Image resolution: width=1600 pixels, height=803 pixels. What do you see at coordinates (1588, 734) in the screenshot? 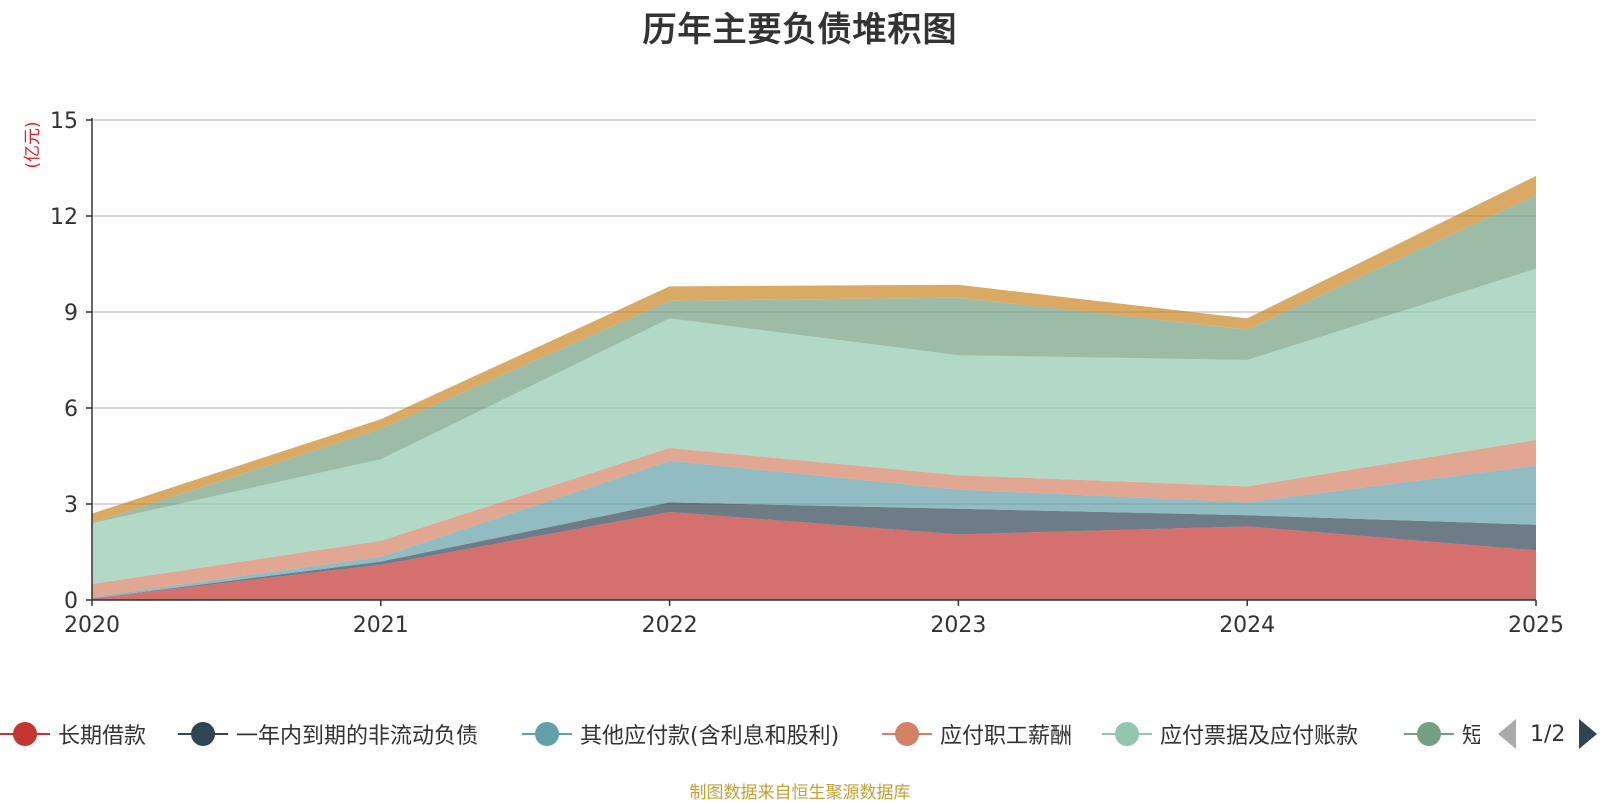
I see `next-page-icon` at bounding box center [1588, 734].